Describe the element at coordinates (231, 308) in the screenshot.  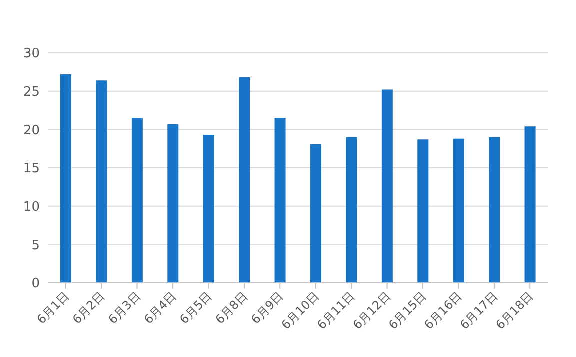
I see `x-tick-label: 6月8日` at that location.